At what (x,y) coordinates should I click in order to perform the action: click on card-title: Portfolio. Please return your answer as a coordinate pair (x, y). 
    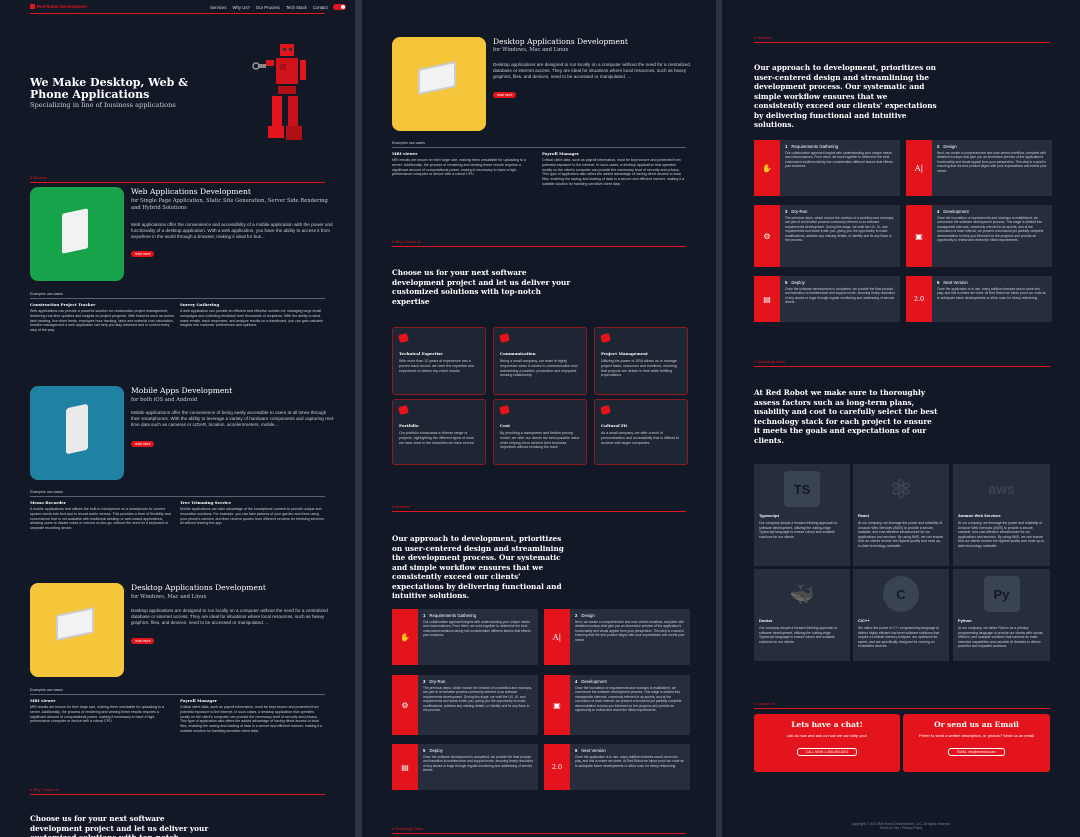
    Looking at the image, I should click on (409, 425).